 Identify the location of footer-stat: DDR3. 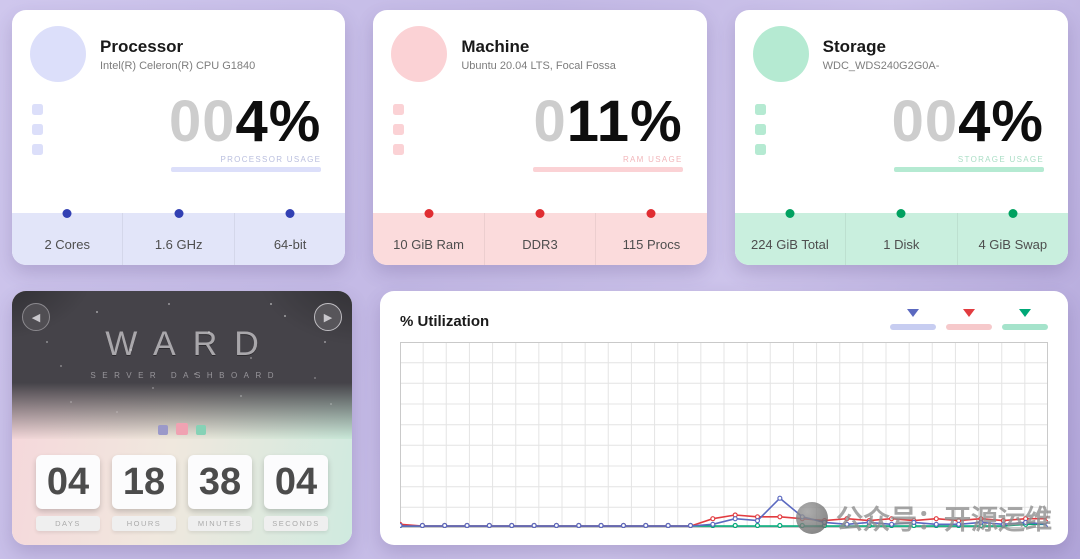
(539, 237).